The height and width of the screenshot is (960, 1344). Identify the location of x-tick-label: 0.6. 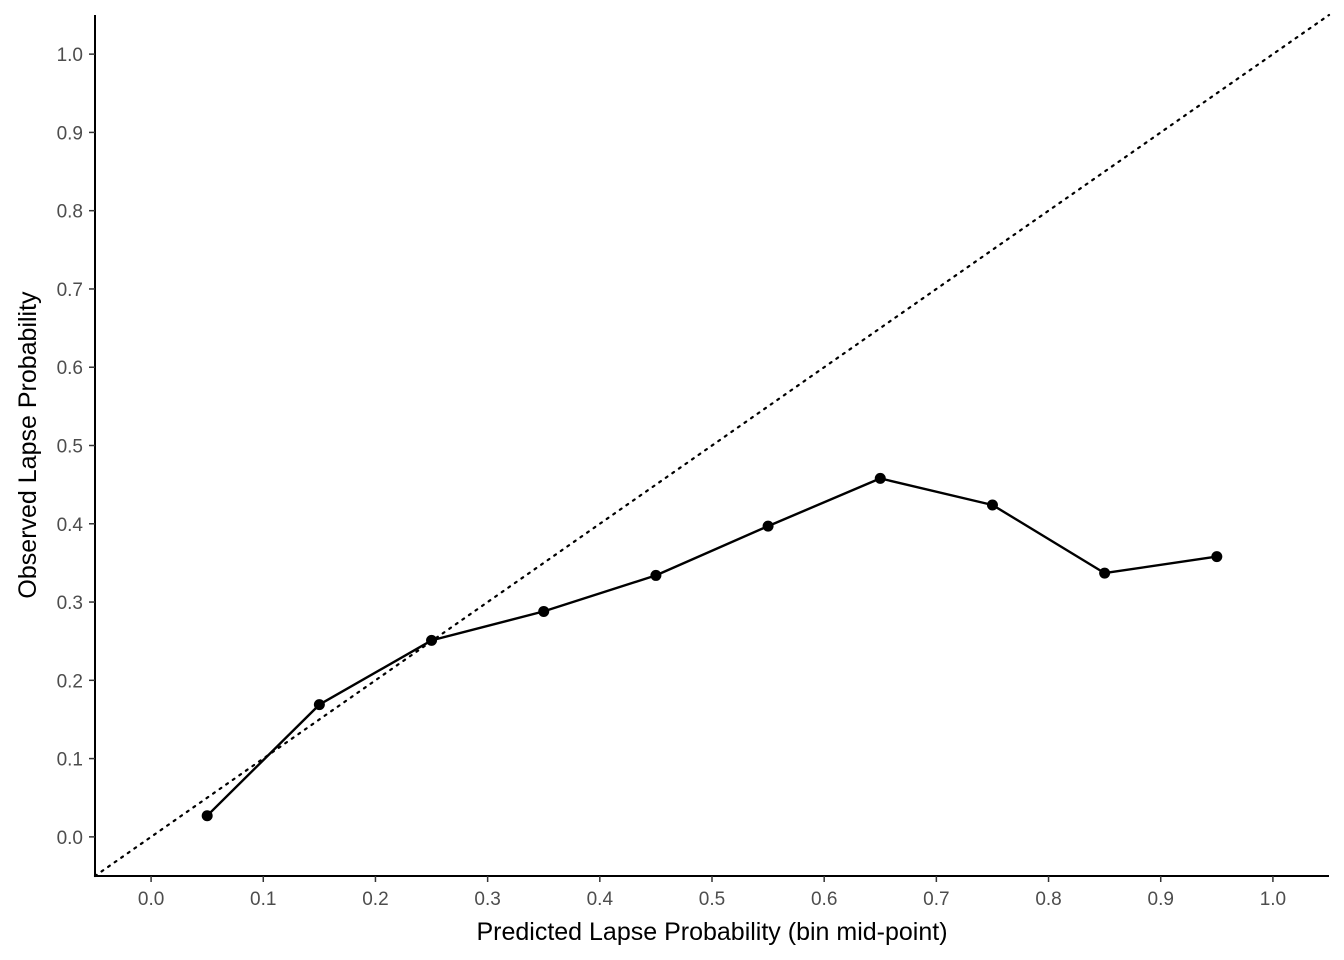
(824, 899).